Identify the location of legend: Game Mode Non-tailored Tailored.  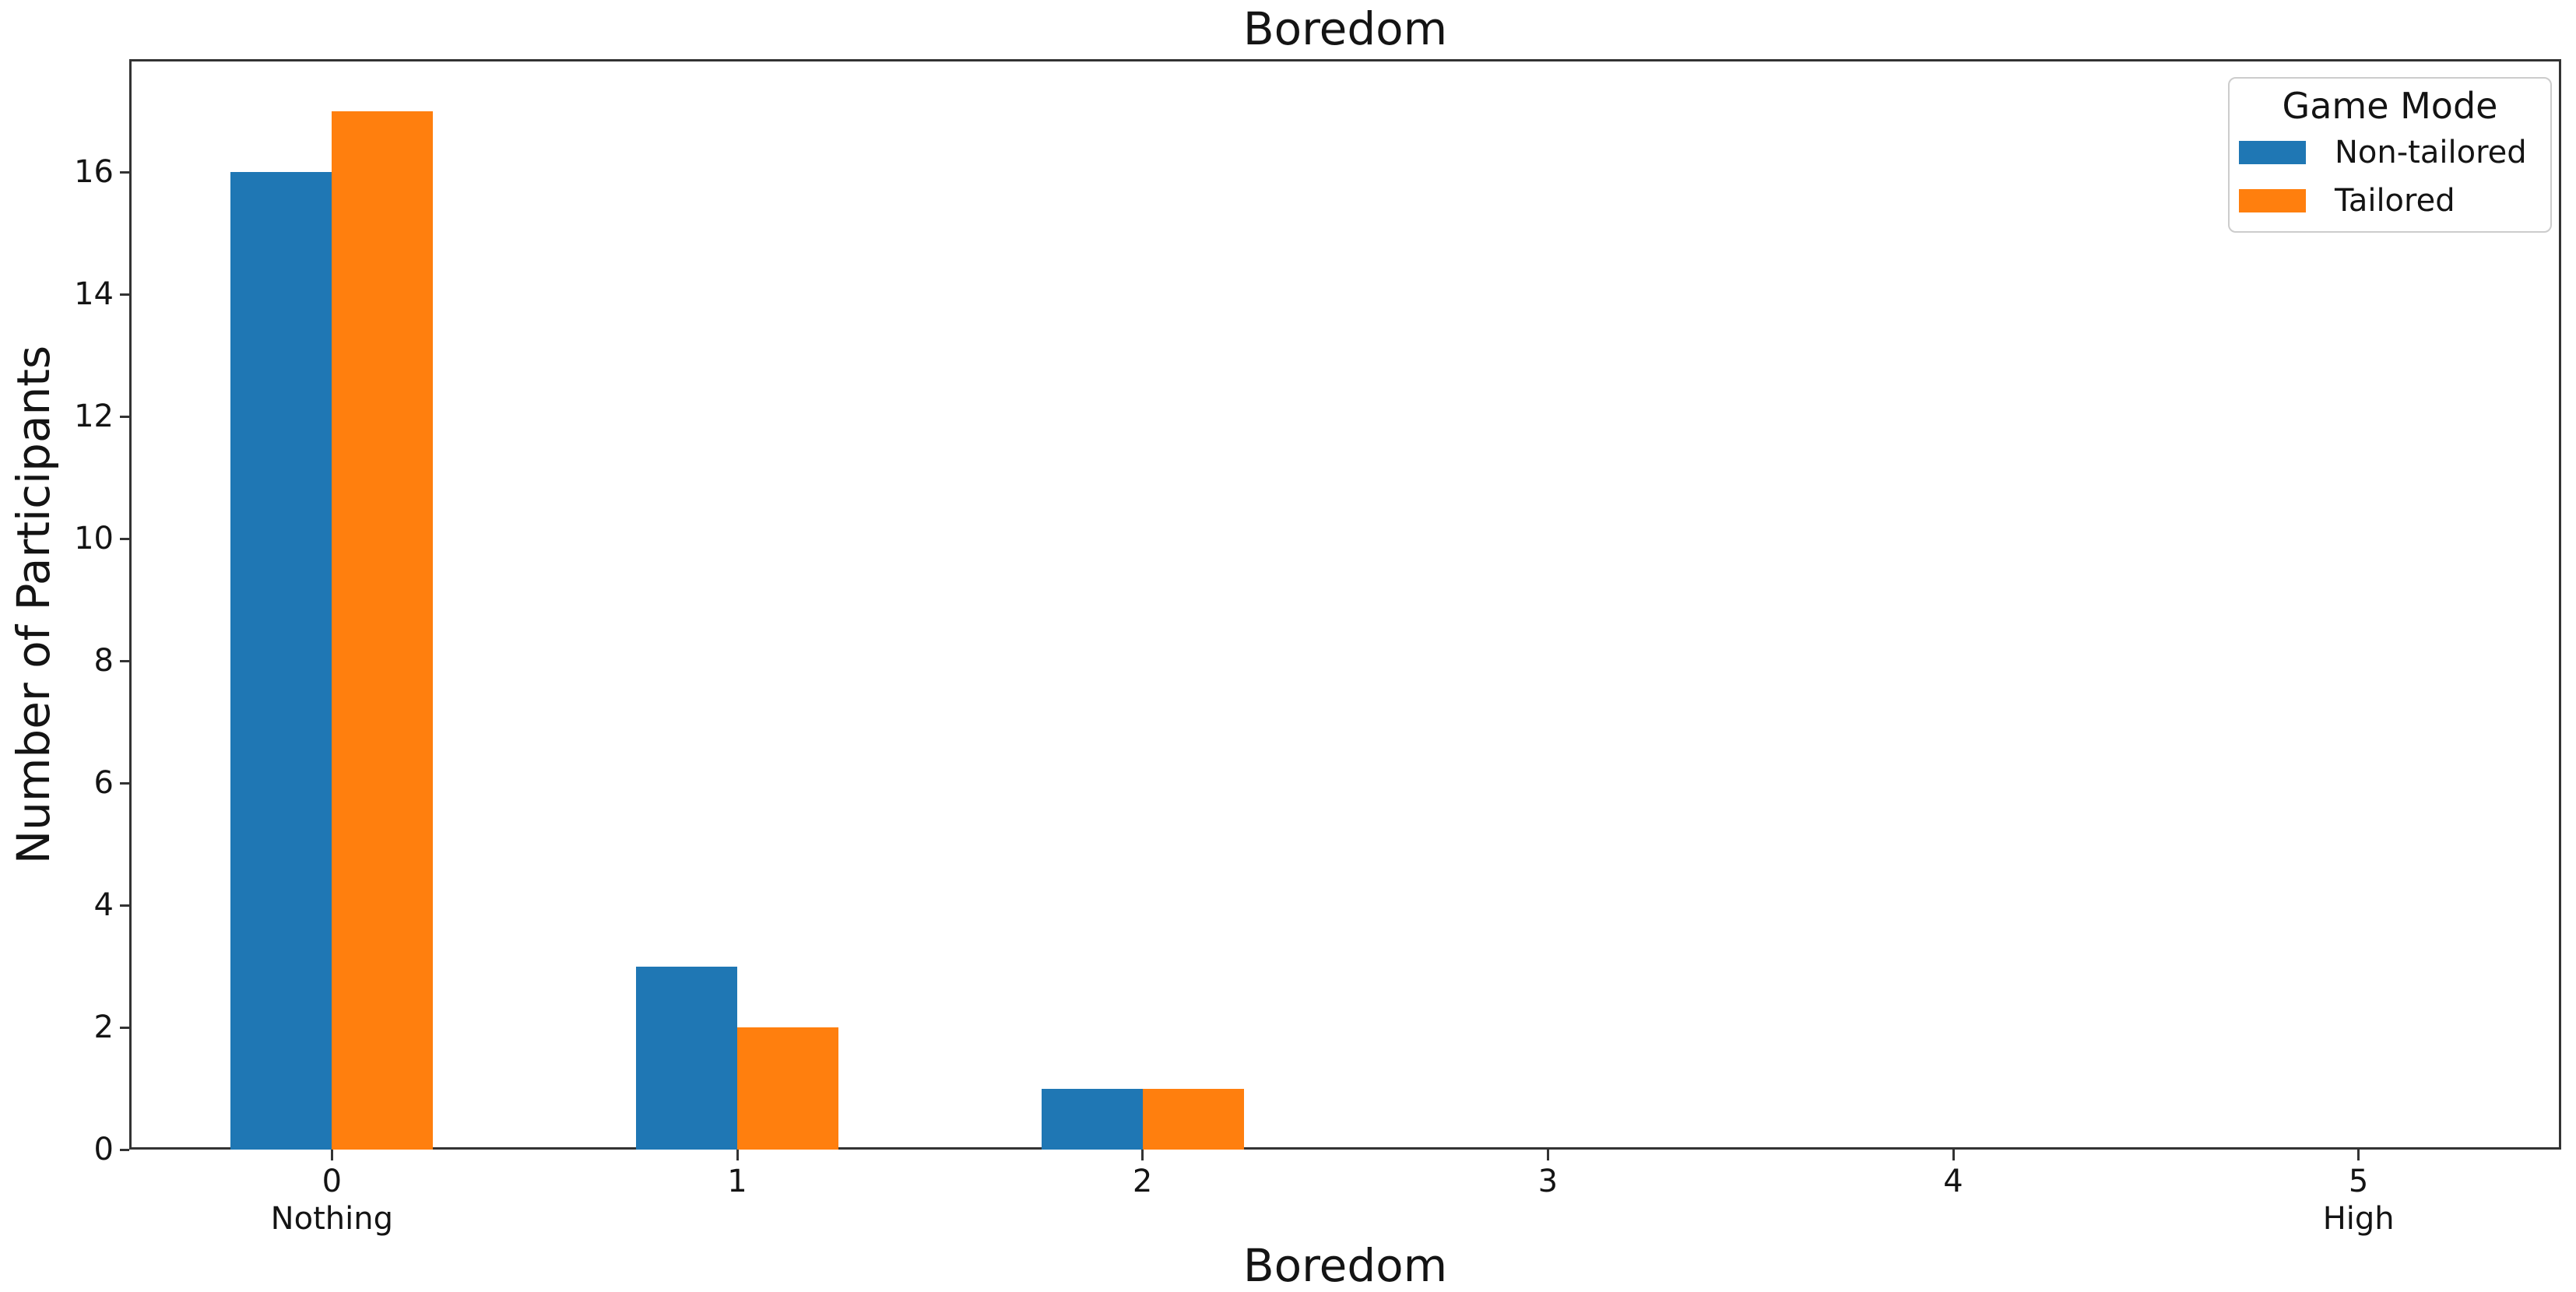
(2390, 155).